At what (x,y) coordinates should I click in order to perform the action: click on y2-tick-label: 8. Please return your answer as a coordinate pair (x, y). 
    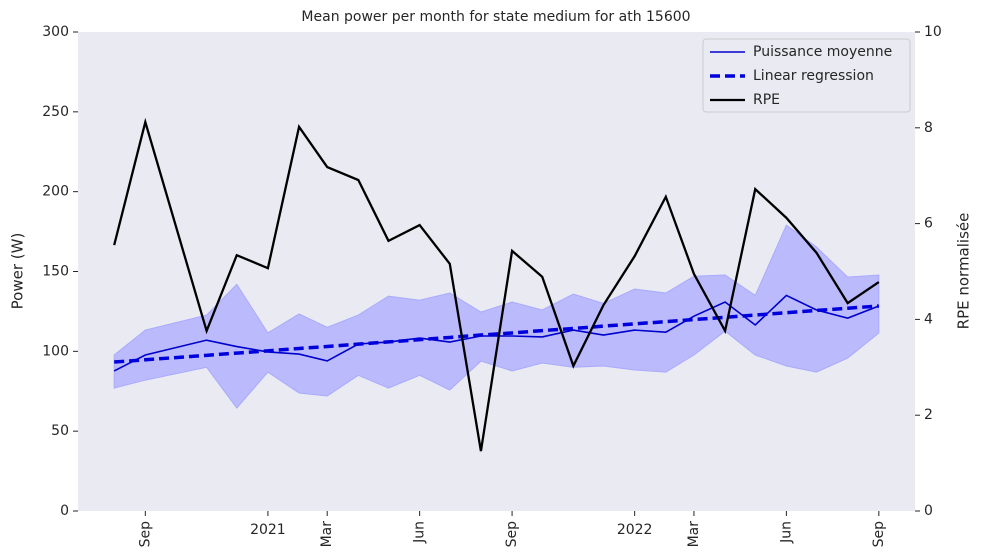
    Looking at the image, I should click on (928, 128).